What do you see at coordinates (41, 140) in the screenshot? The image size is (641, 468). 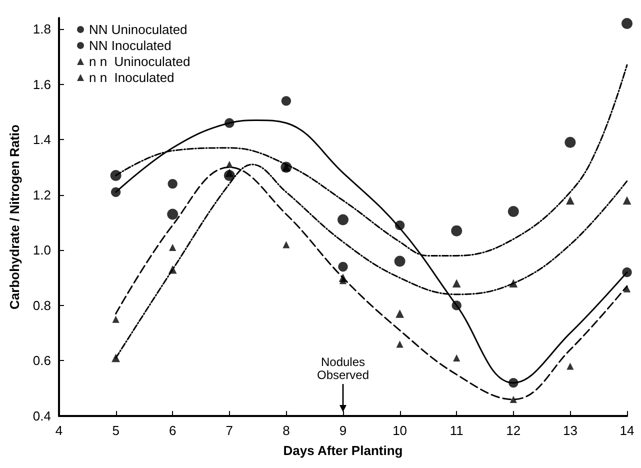 I see `y-tick-label: 1.4` at bounding box center [41, 140].